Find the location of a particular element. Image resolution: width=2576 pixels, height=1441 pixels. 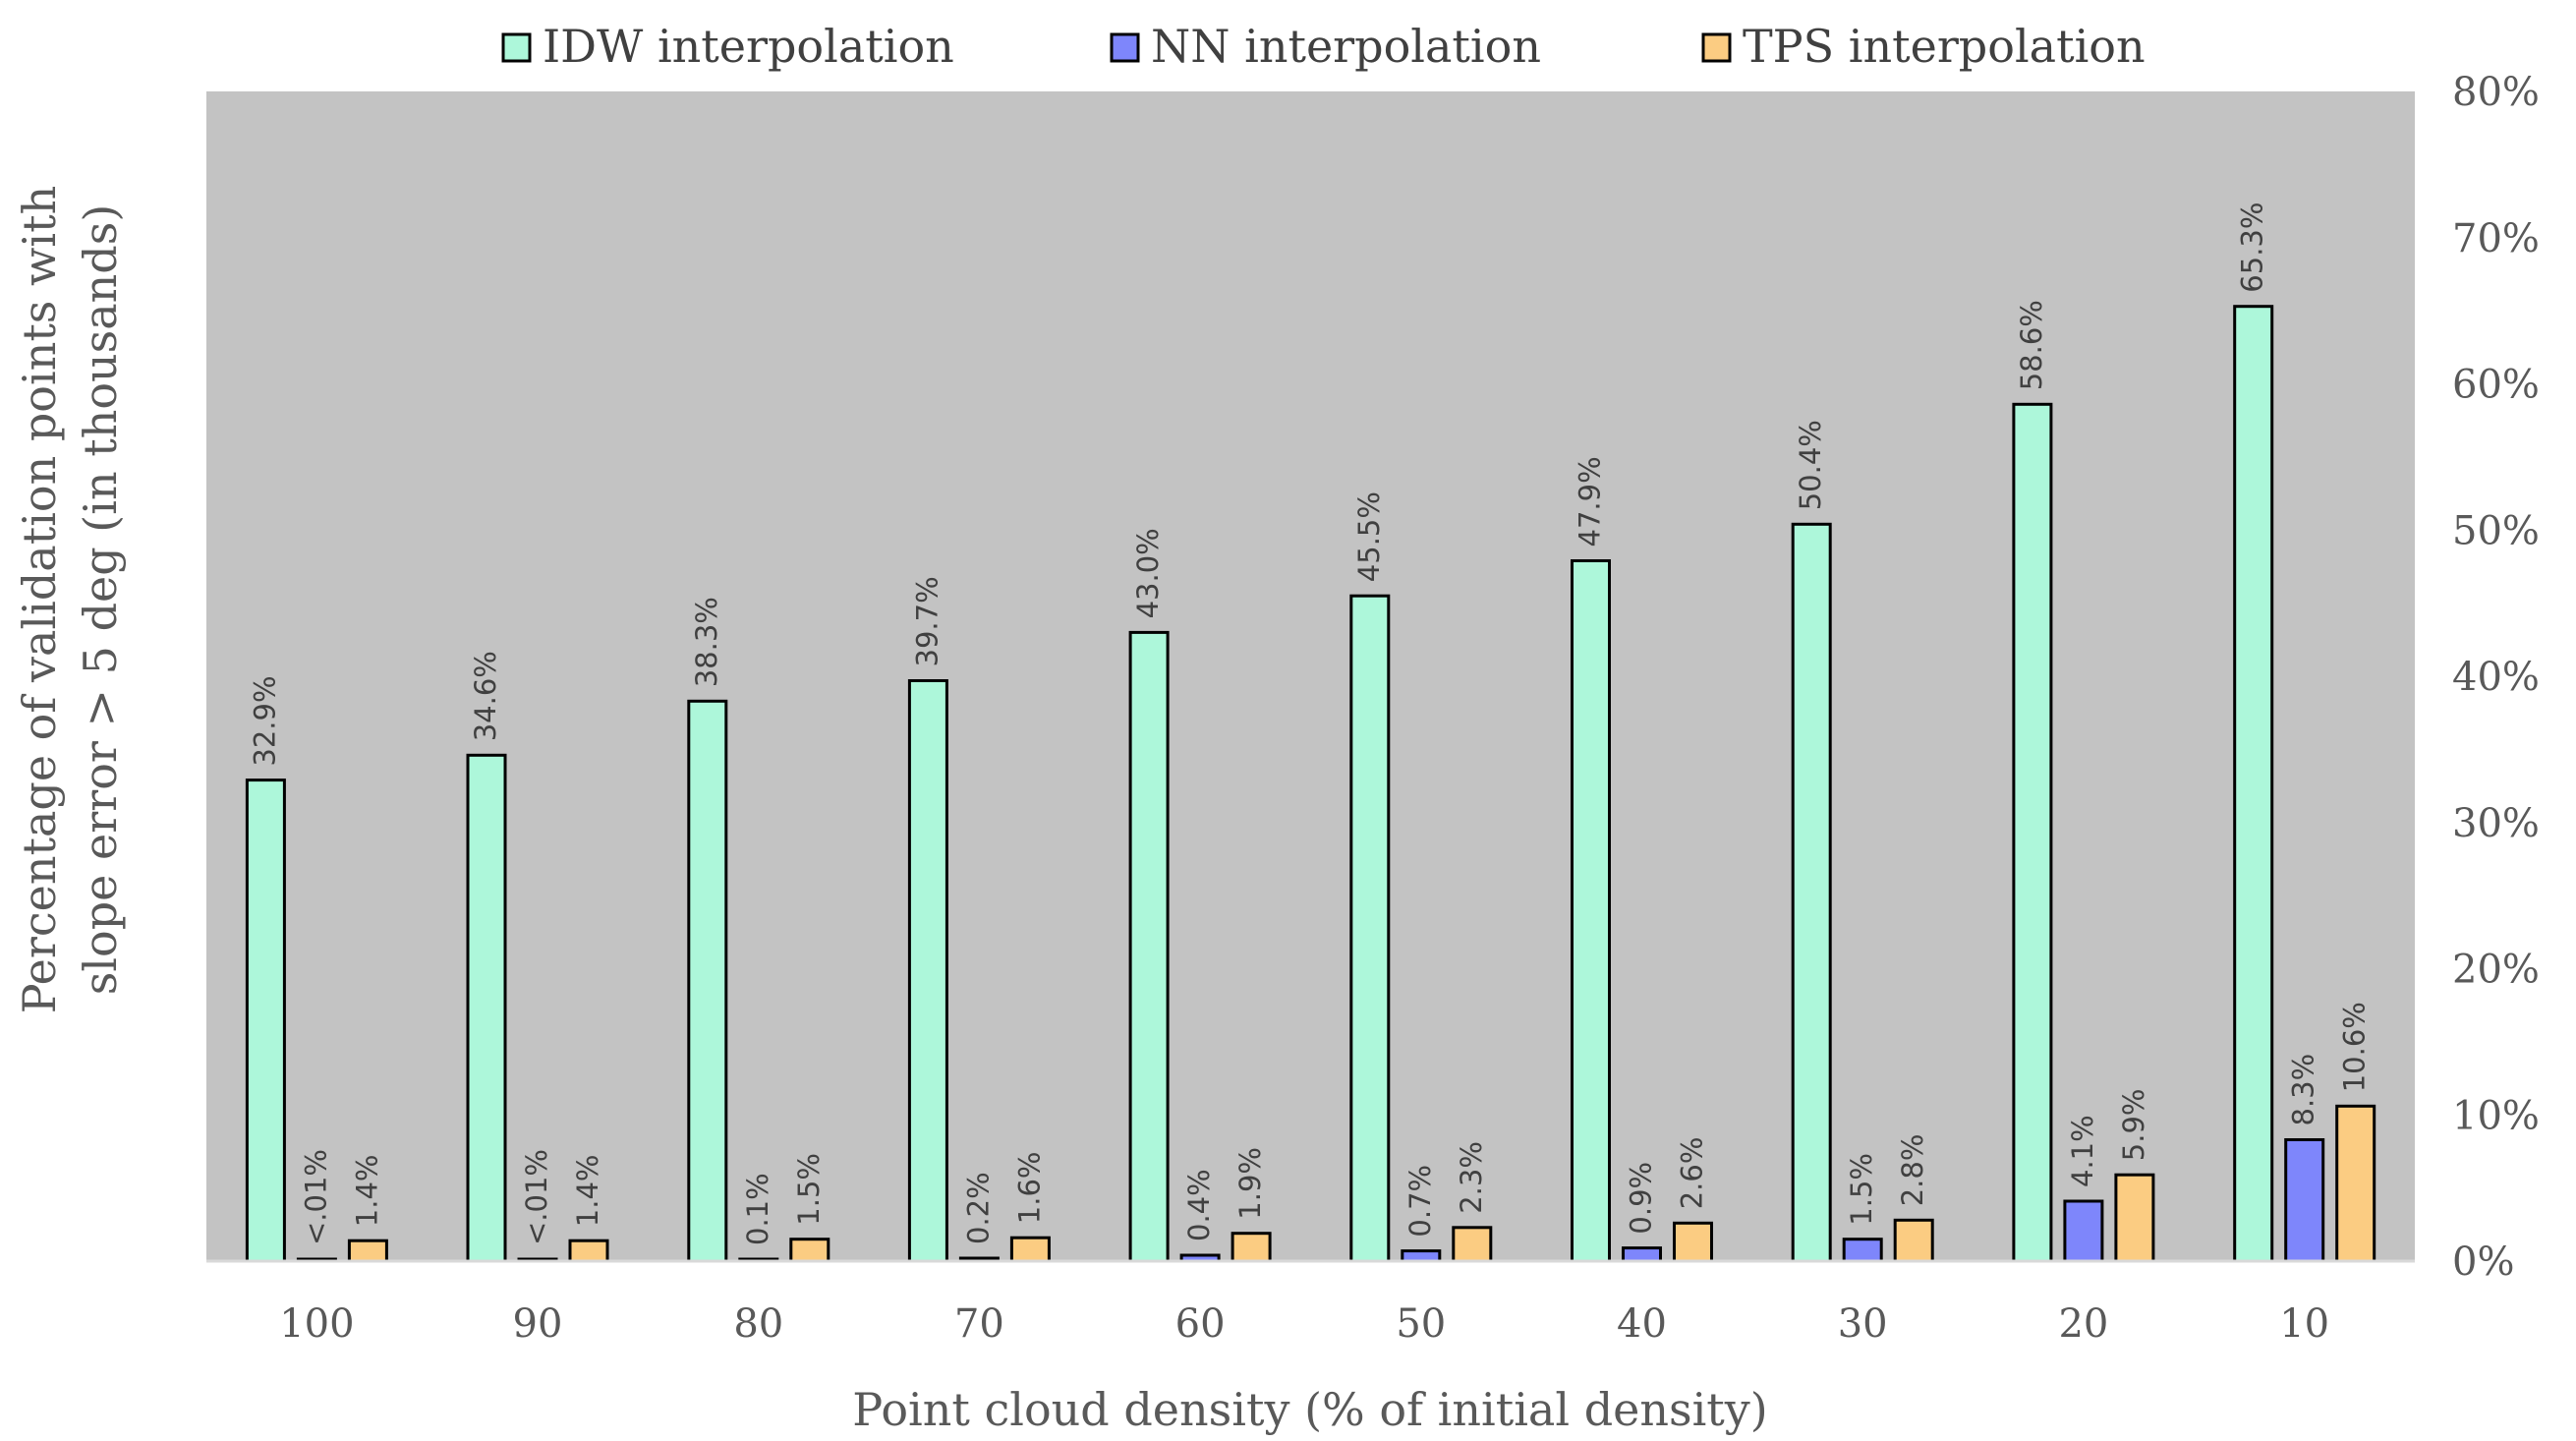

data-label-tps-80: 1.5% is located at coordinates (809, 1189).